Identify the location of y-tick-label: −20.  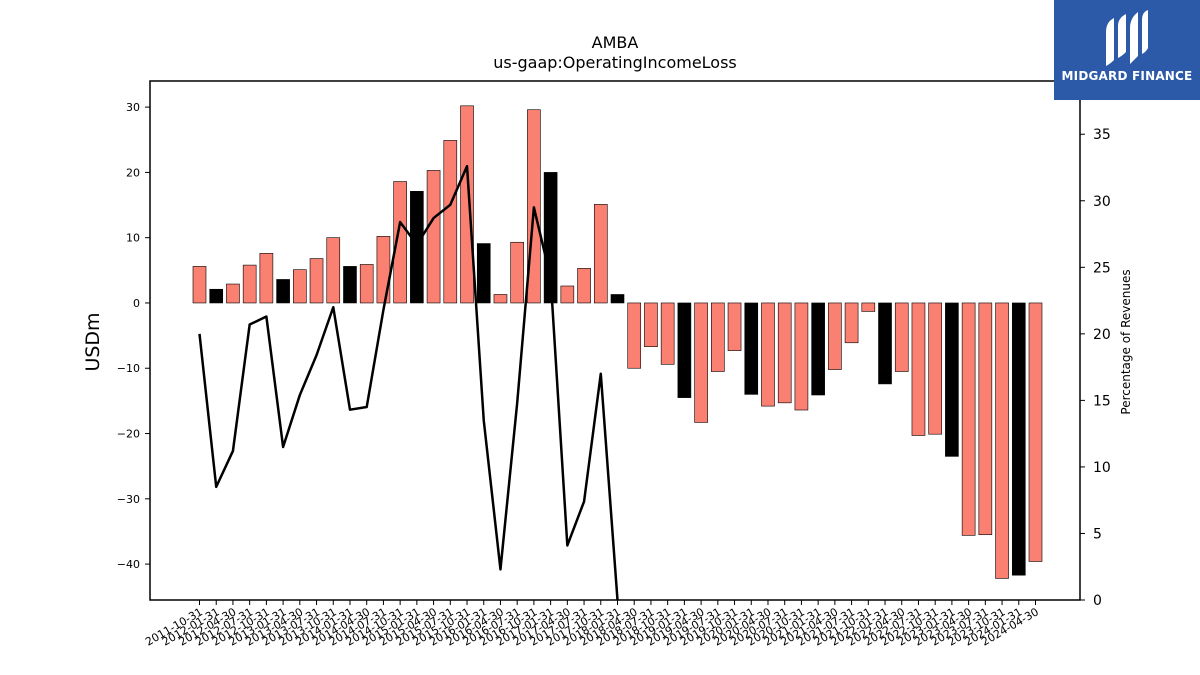
(128, 434).